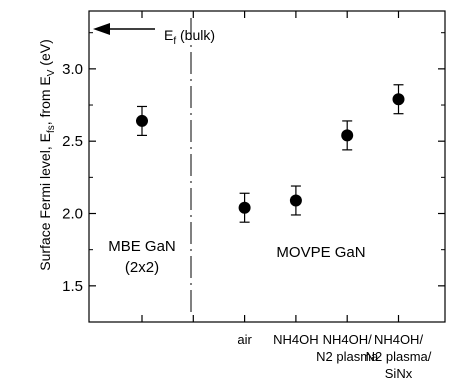 The width and height of the screenshot is (466, 383). Describe the element at coordinates (244, 339) in the screenshot. I see `x-tick-label: air` at that location.